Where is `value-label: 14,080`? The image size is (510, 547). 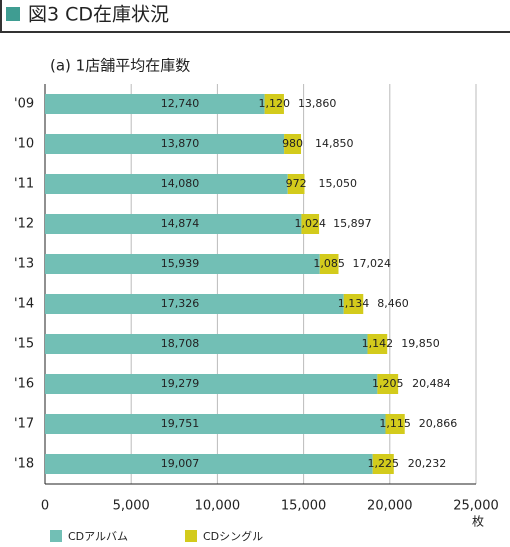
value-label: 14,080 is located at coordinates (180, 183).